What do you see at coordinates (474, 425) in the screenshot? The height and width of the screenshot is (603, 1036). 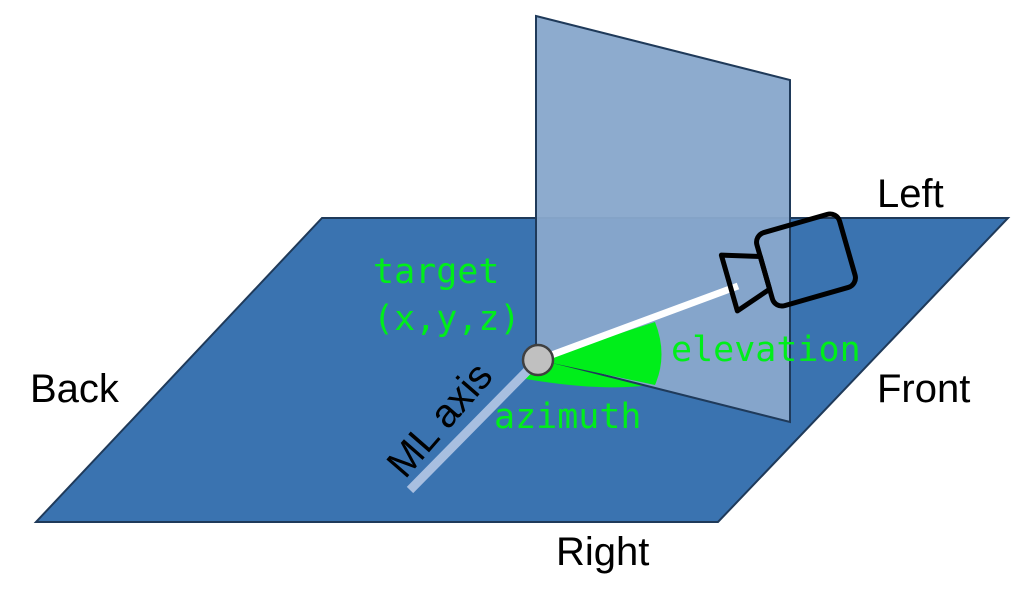 I see `ml-axis-line` at bounding box center [474, 425].